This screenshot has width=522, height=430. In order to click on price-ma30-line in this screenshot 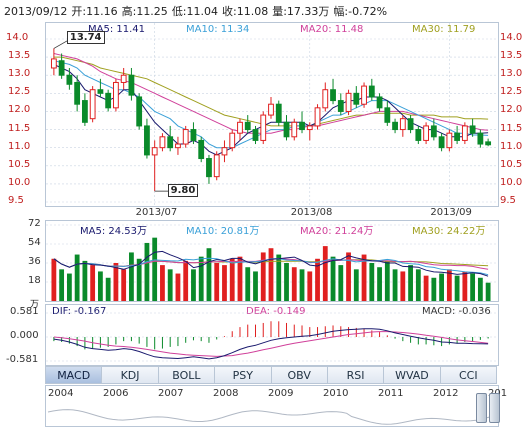, I will do `click(271, 91)`.